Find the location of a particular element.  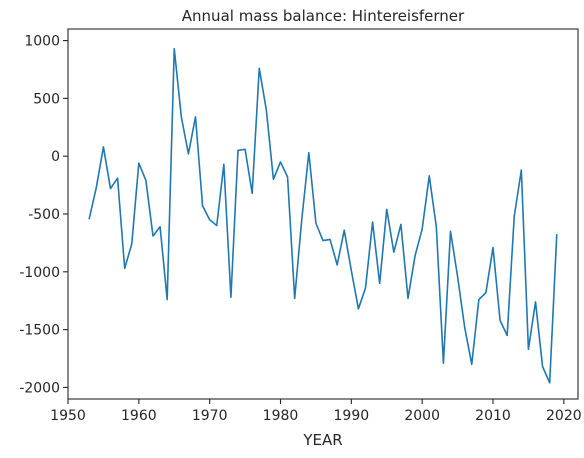

x-tick-label: 1980 is located at coordinates (281, 416).